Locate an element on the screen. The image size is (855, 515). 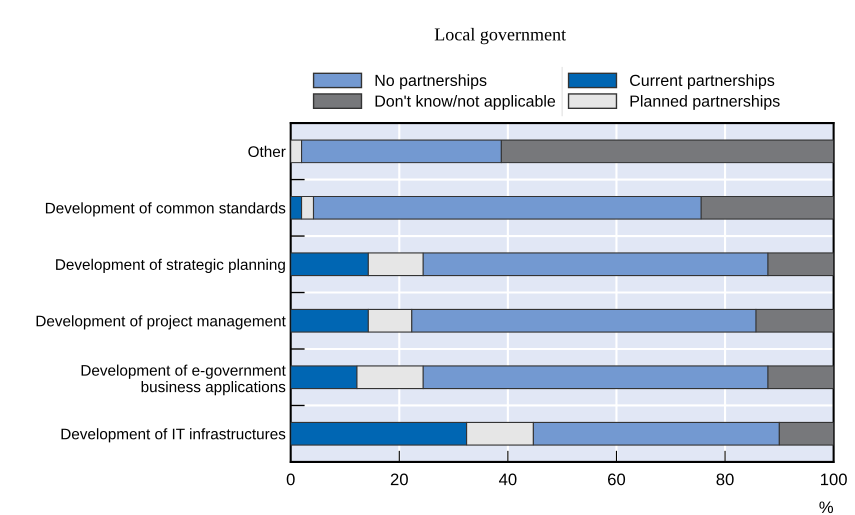
y-tick-label: Development of IT infrastructures is located at coordinates (174, 435).